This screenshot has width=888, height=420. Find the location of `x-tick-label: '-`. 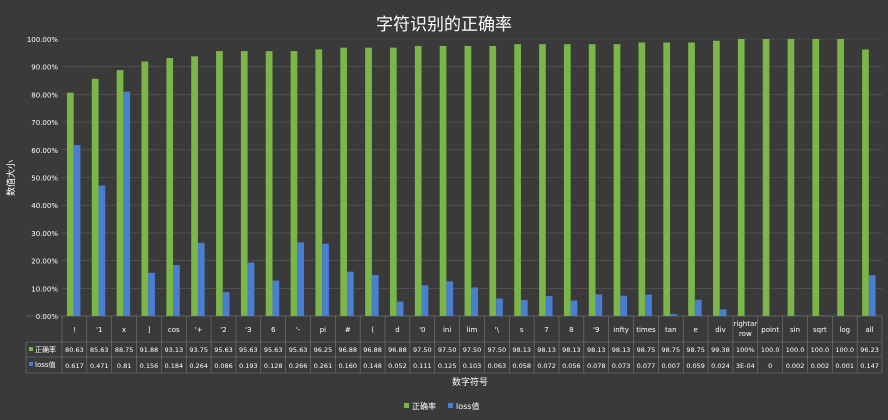

x-tick-label: '- is located at coordinates (298, 330).